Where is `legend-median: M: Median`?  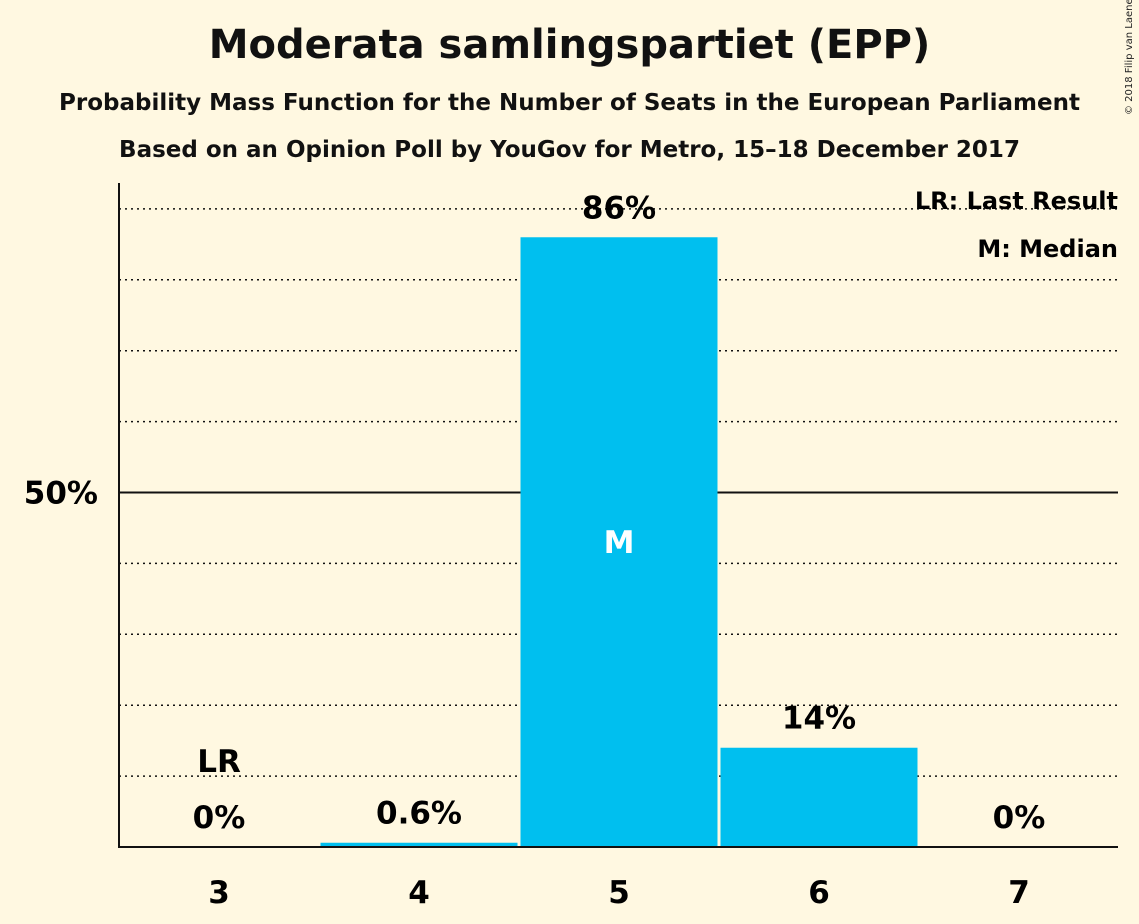 legend-median: M: Median is located at coordinates (1047, 249).